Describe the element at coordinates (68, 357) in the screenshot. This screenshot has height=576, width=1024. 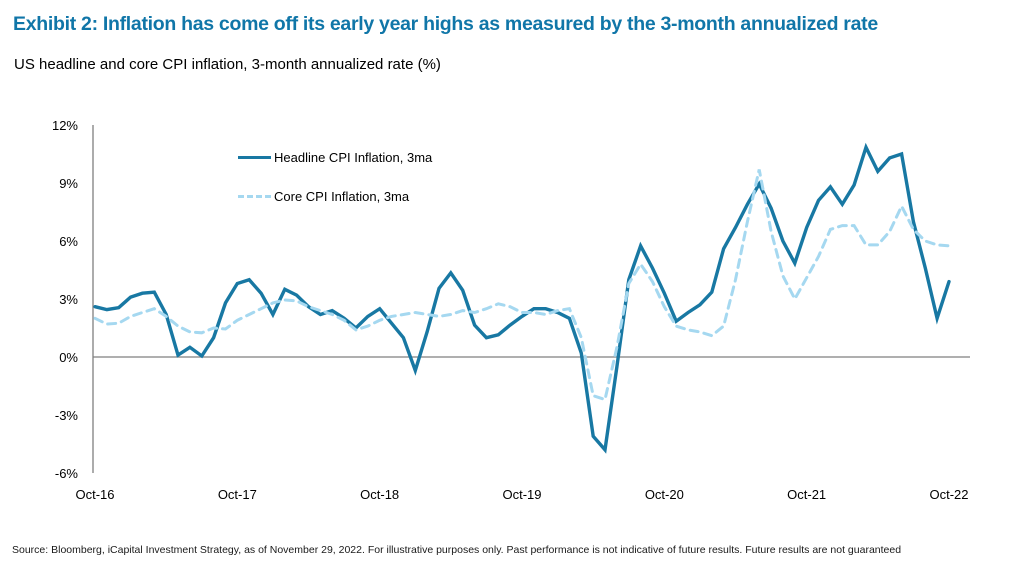
I see `y-tick-0%: 0%` at that location.